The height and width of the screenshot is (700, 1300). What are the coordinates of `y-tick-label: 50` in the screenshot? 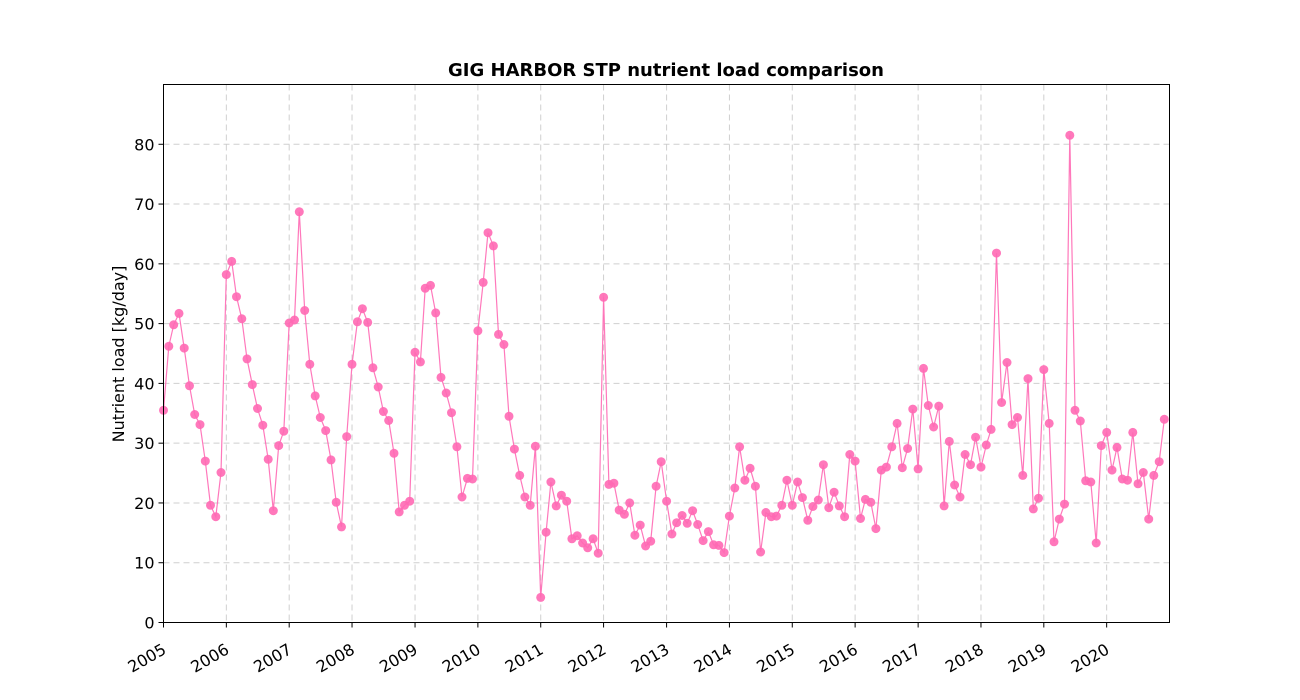 It's located at (144, 324).